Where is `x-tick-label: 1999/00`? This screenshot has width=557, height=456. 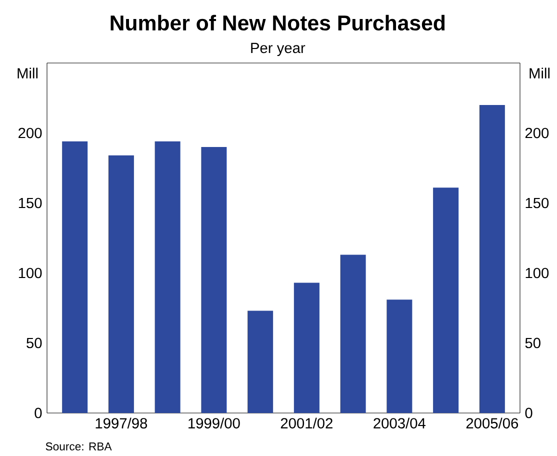 x-tick-label: 1999/00 is located at coordinates (214, 423).